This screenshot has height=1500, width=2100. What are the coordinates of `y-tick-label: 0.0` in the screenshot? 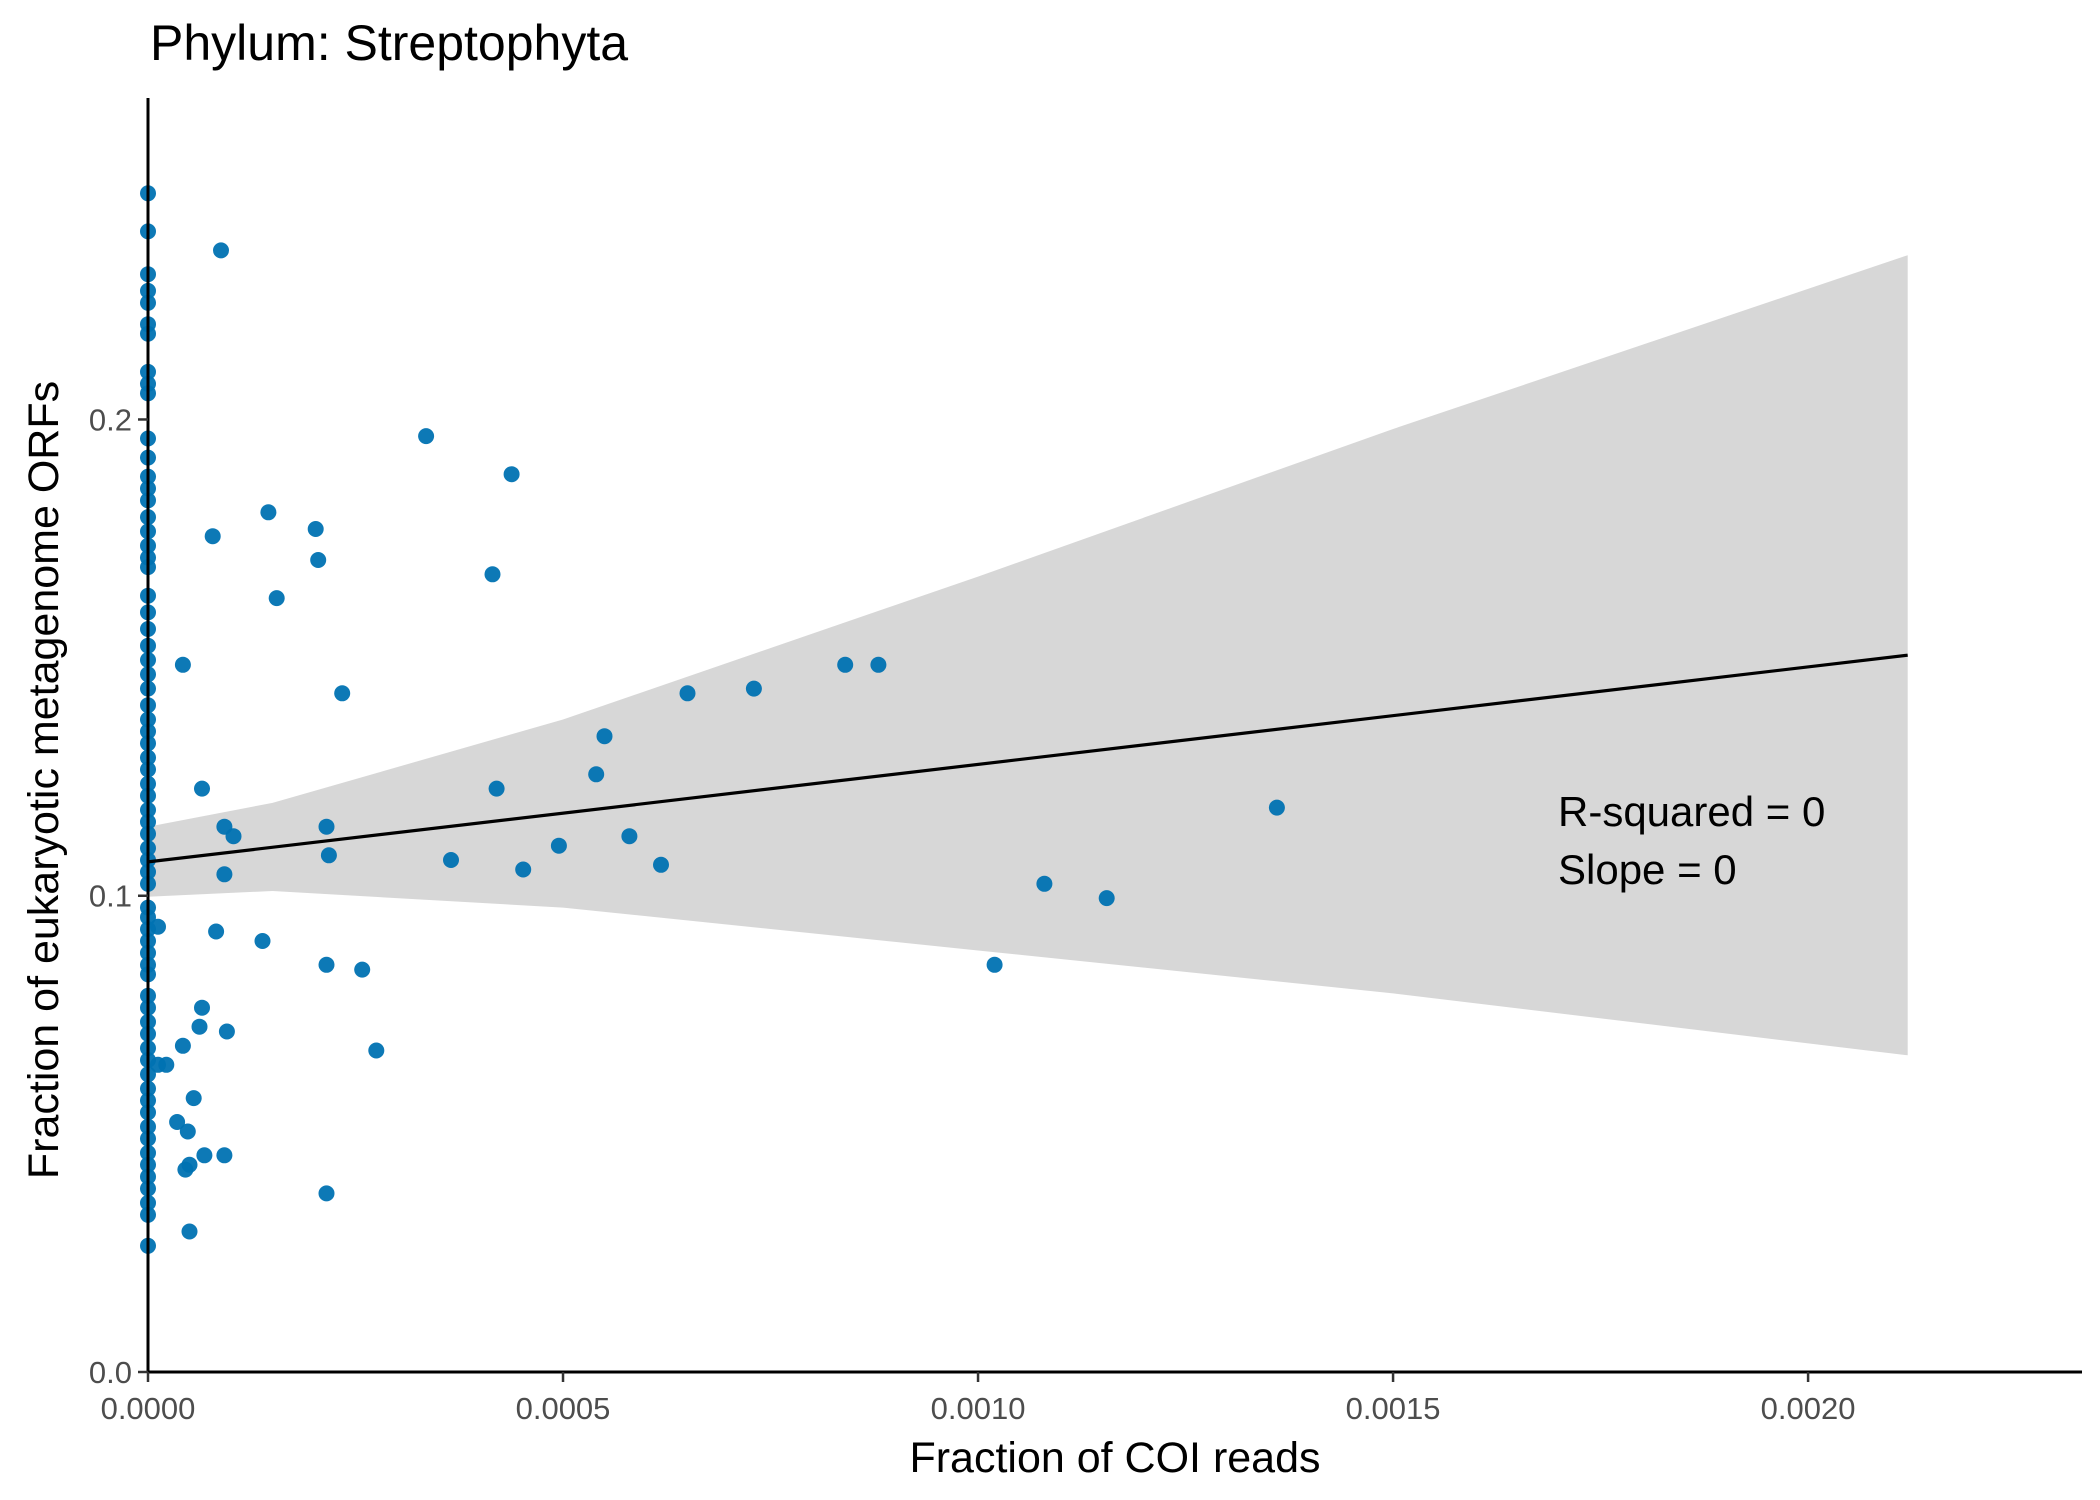 It's located at (110, 1372).